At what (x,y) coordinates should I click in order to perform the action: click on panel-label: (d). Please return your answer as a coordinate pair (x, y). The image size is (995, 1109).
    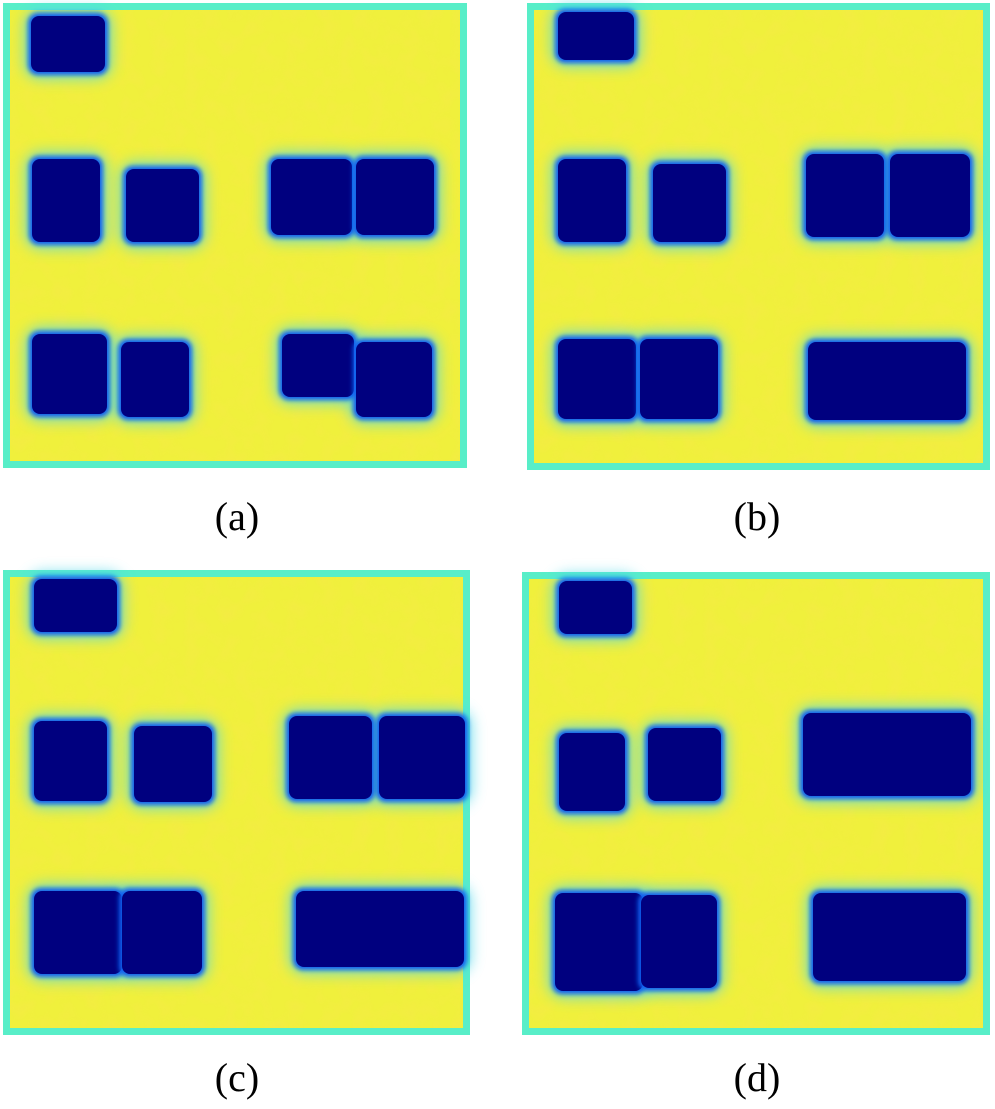
    Looking at the image, I should click on (757, 1077).